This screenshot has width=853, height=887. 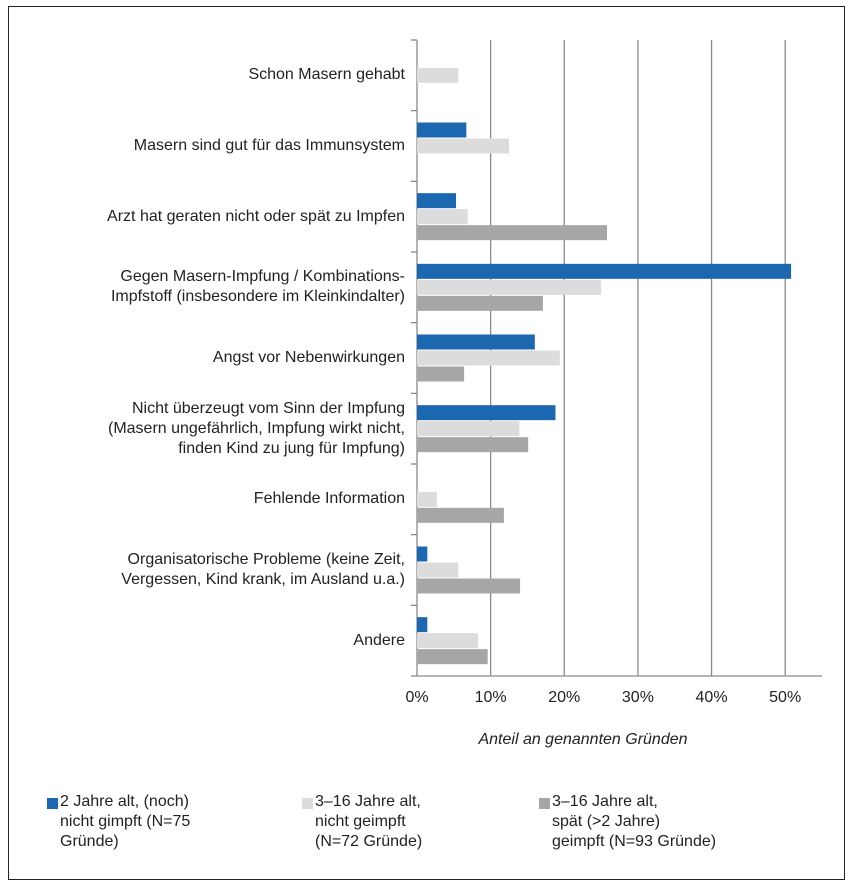 What do you see at coordinates (490, 697) in the screenshot?
I see `x-tick-label: 10%` at bounding box center [490, 697].